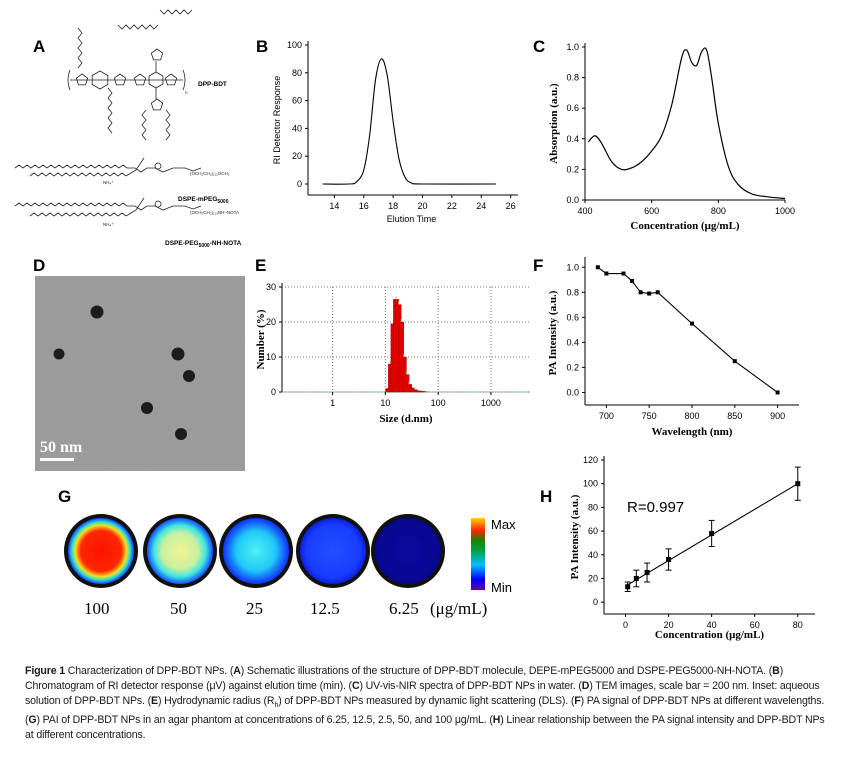  What do you see at coordinates (718, 211) in the screenshot?
I see `x-tick-label: 800` at bounding box center [718, 211].